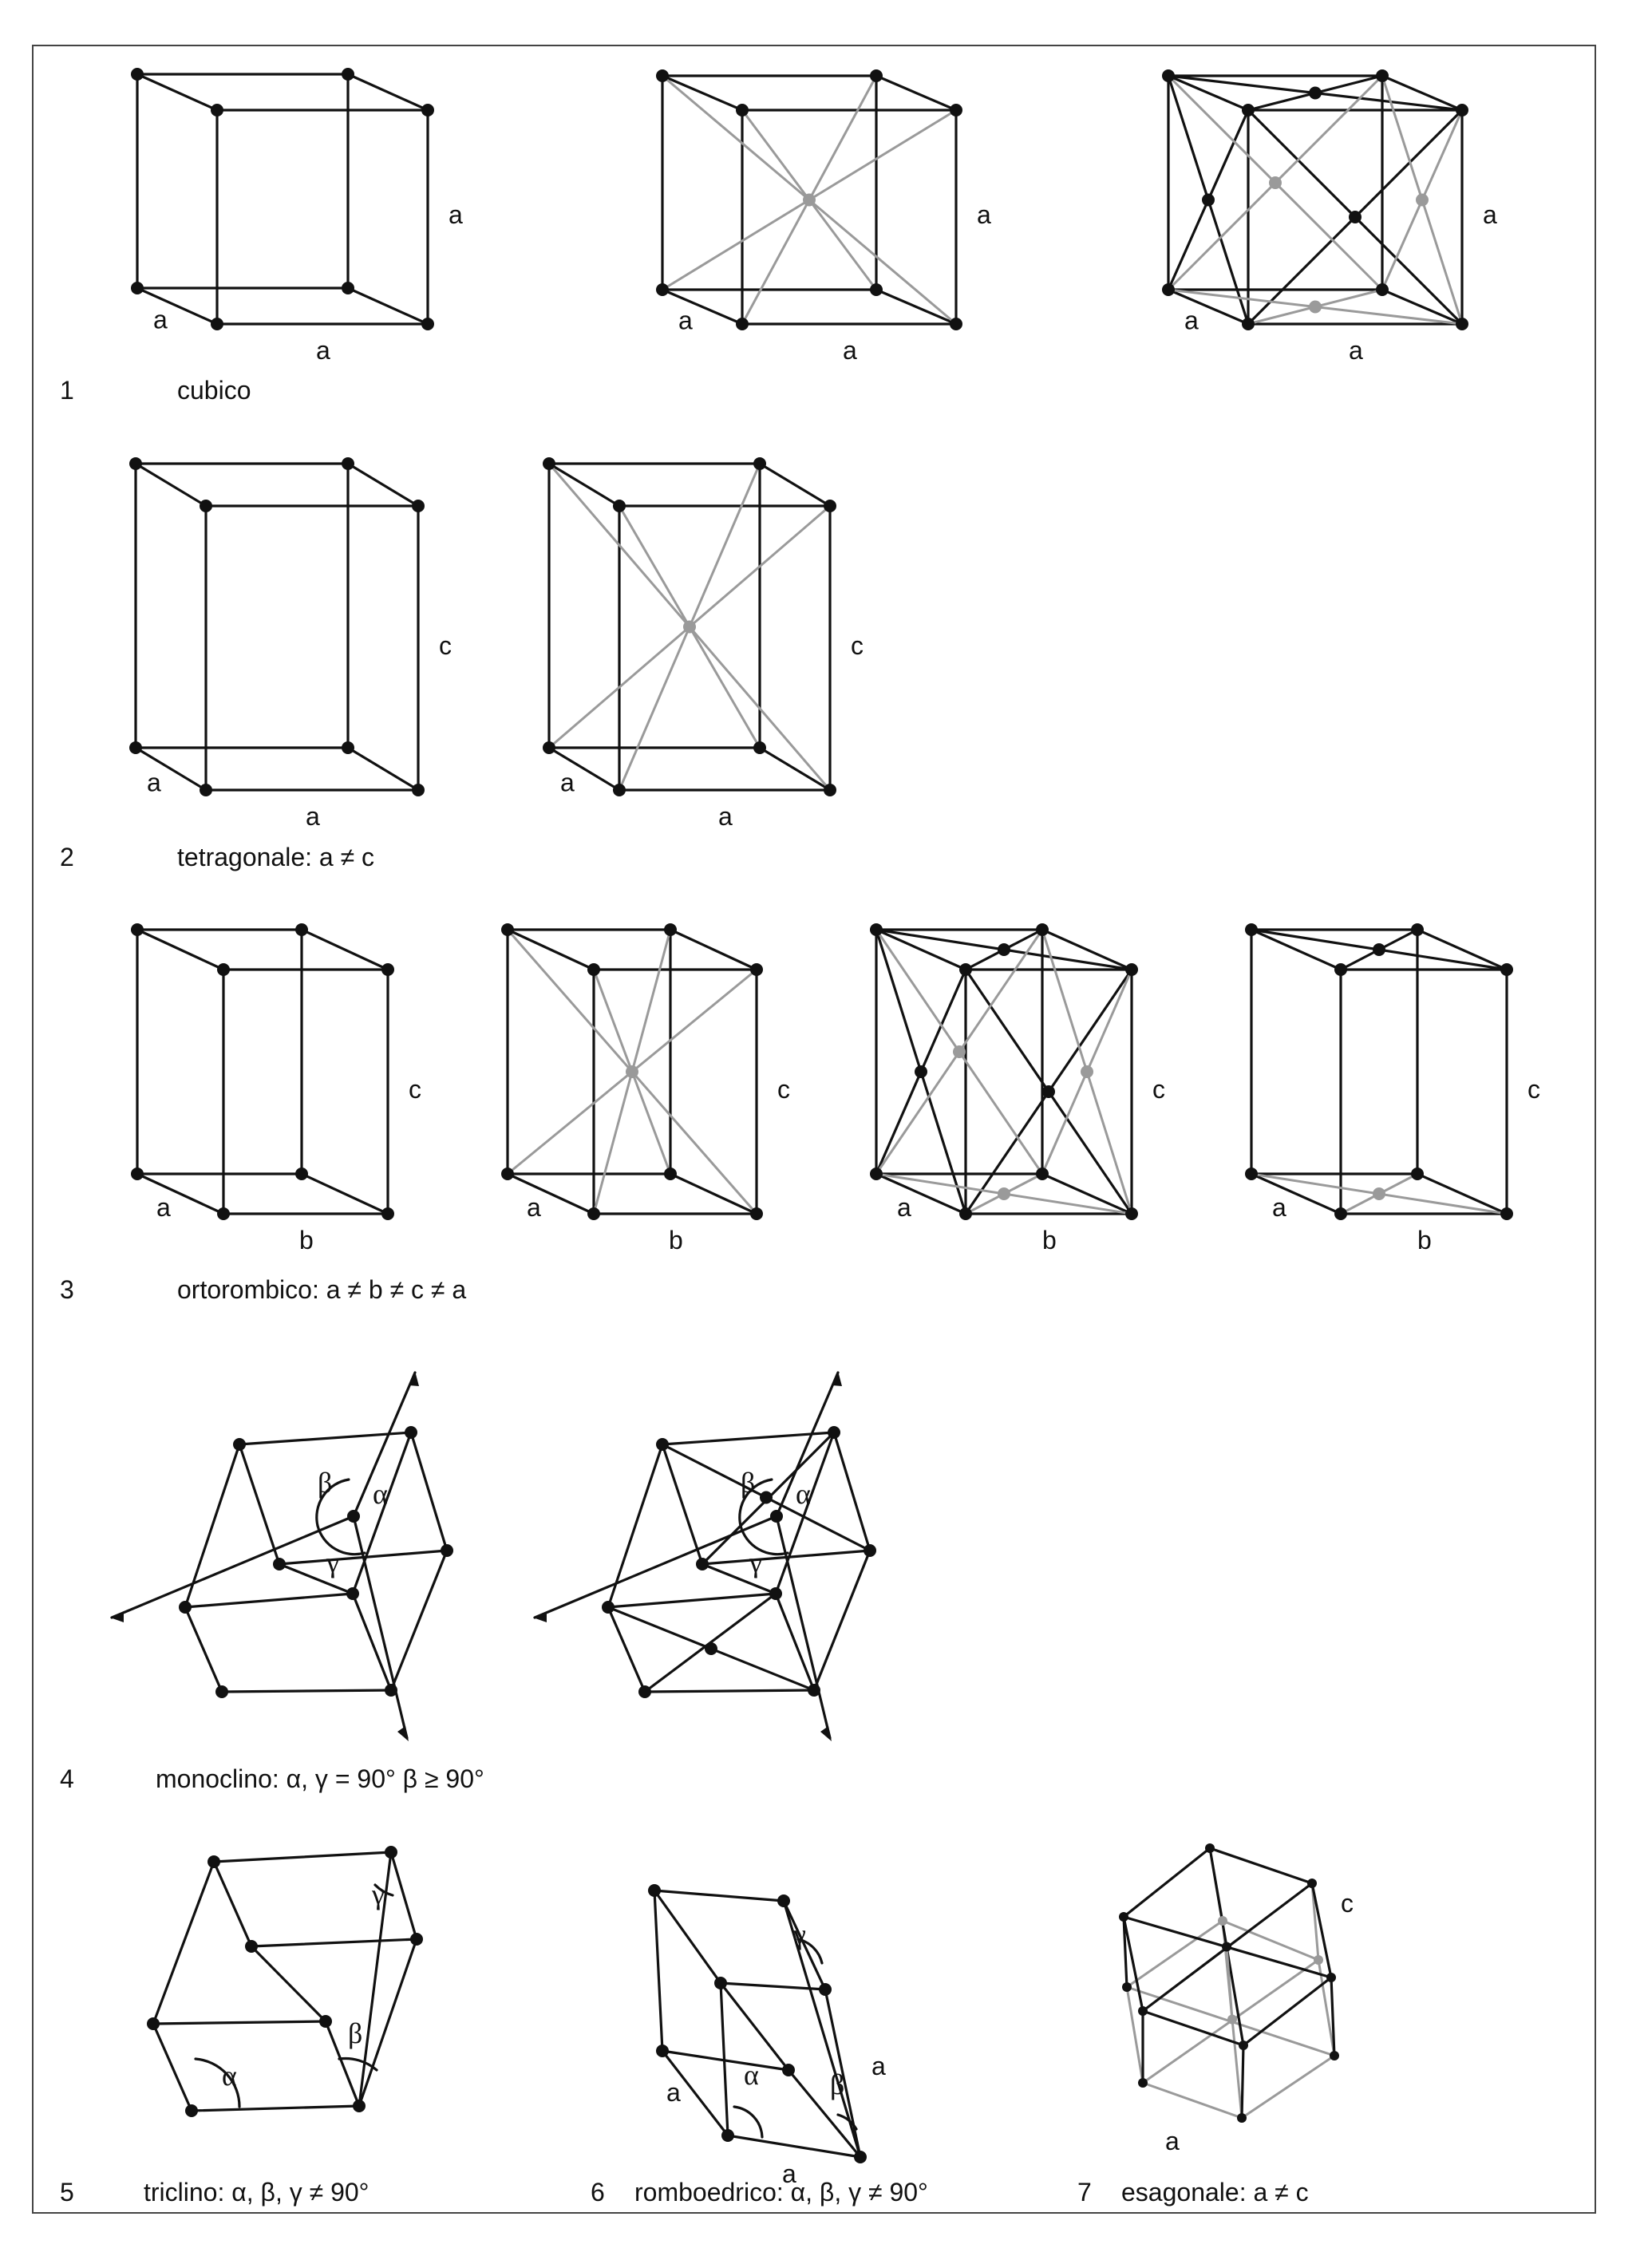 This screenshot has width=1652, height=2252. I want to click on row-number: 3, so click(67, 1290).